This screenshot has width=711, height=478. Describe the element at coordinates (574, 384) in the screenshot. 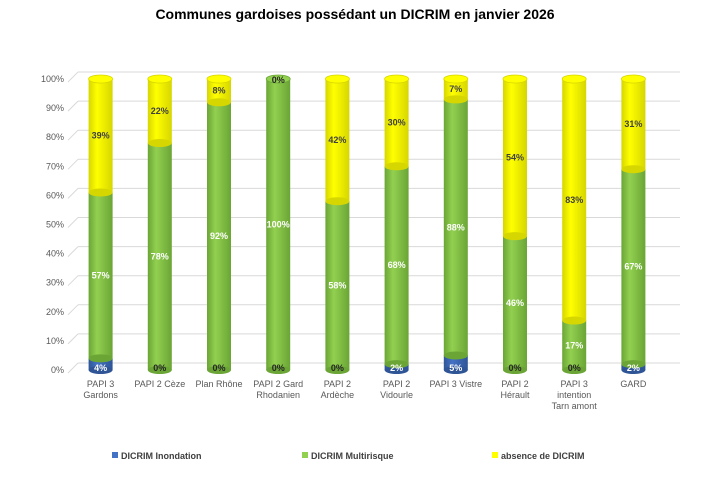

I see `category-label: PAPI 3` at that location.